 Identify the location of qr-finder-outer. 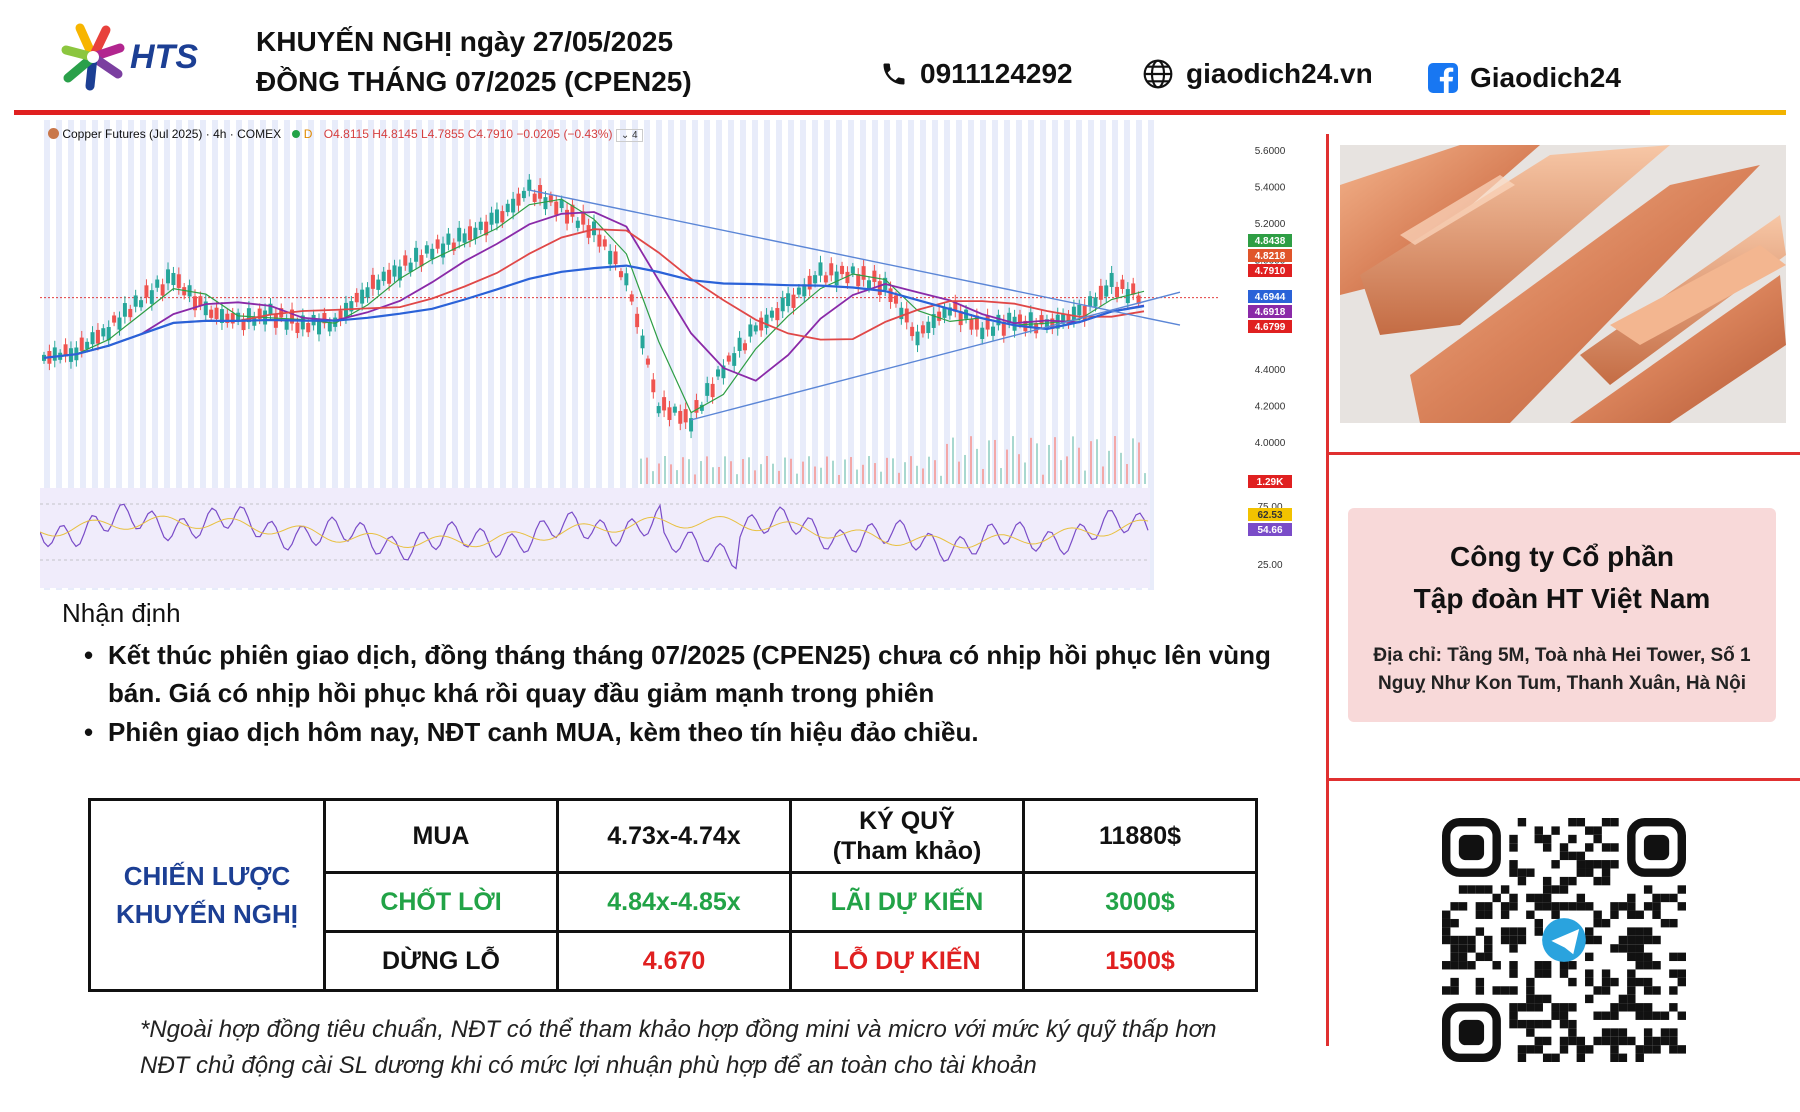
(1471, 847).